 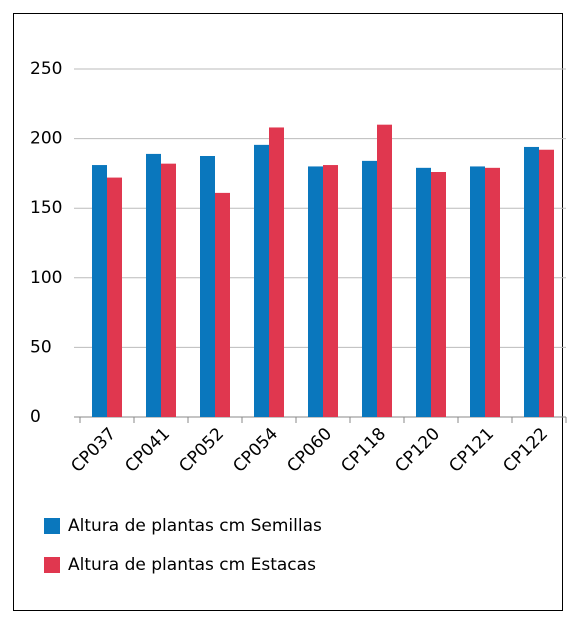 What do you see at coordinates (46, 139) in the screenshot?
I see `y-tick-label: 200` at bounding box center [46, 139].